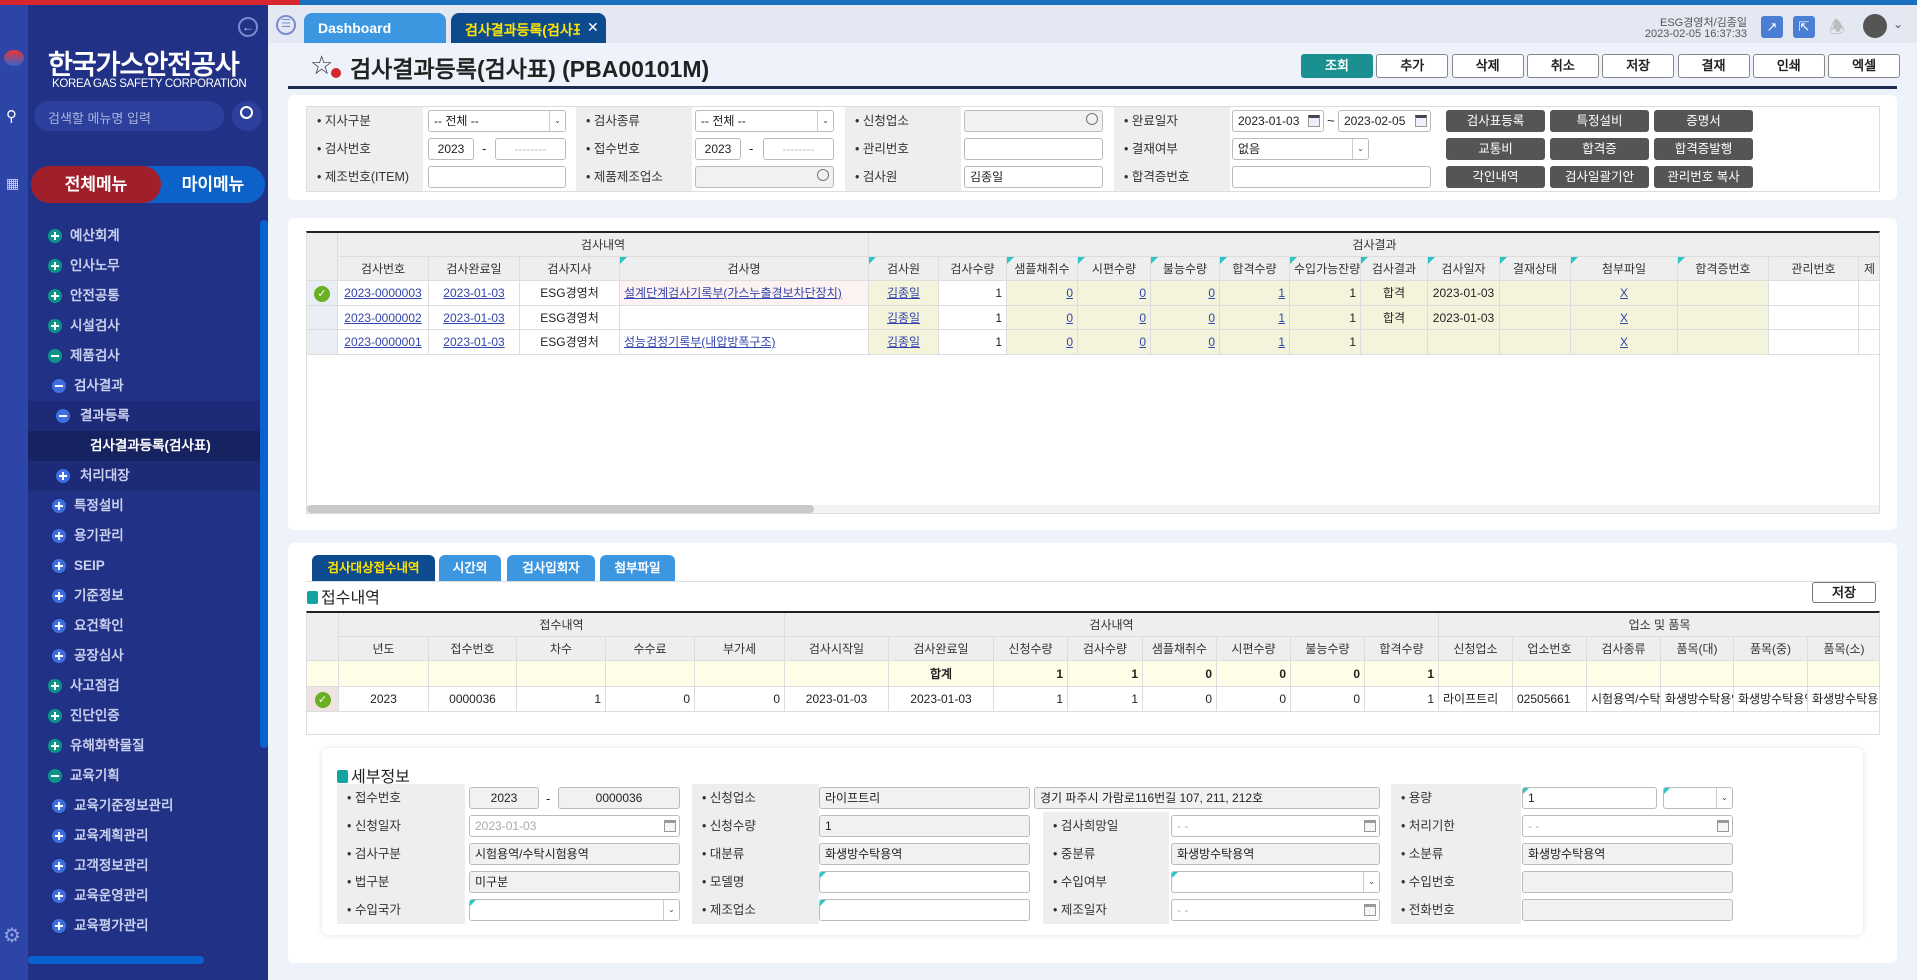  What do you see at coordinates (1275, 854) in the screenshot?
I see `middle-input: 화생방수탁용역` at bounding box center [1275, 854].